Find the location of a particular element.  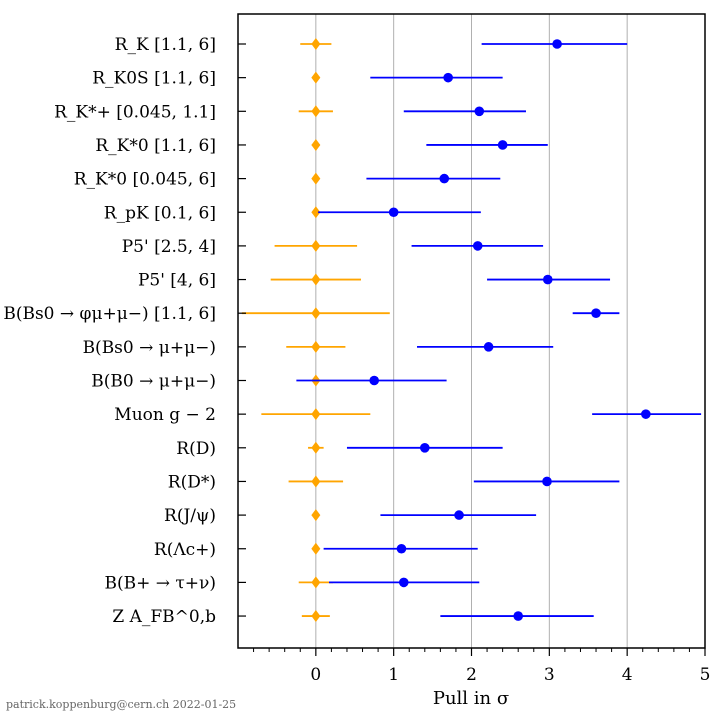

row-label-2: R_K*+ [0.045, 1.1] is located at coordinates (135, 112).